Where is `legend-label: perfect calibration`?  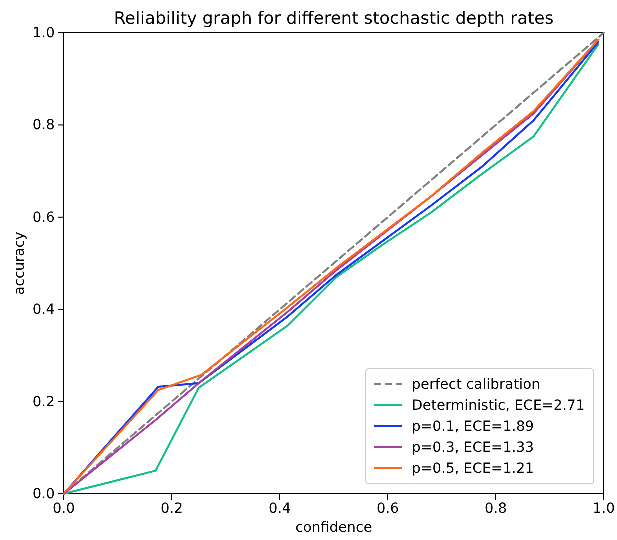 legend-label: perfect calibration is located at coordinates (476, 385).